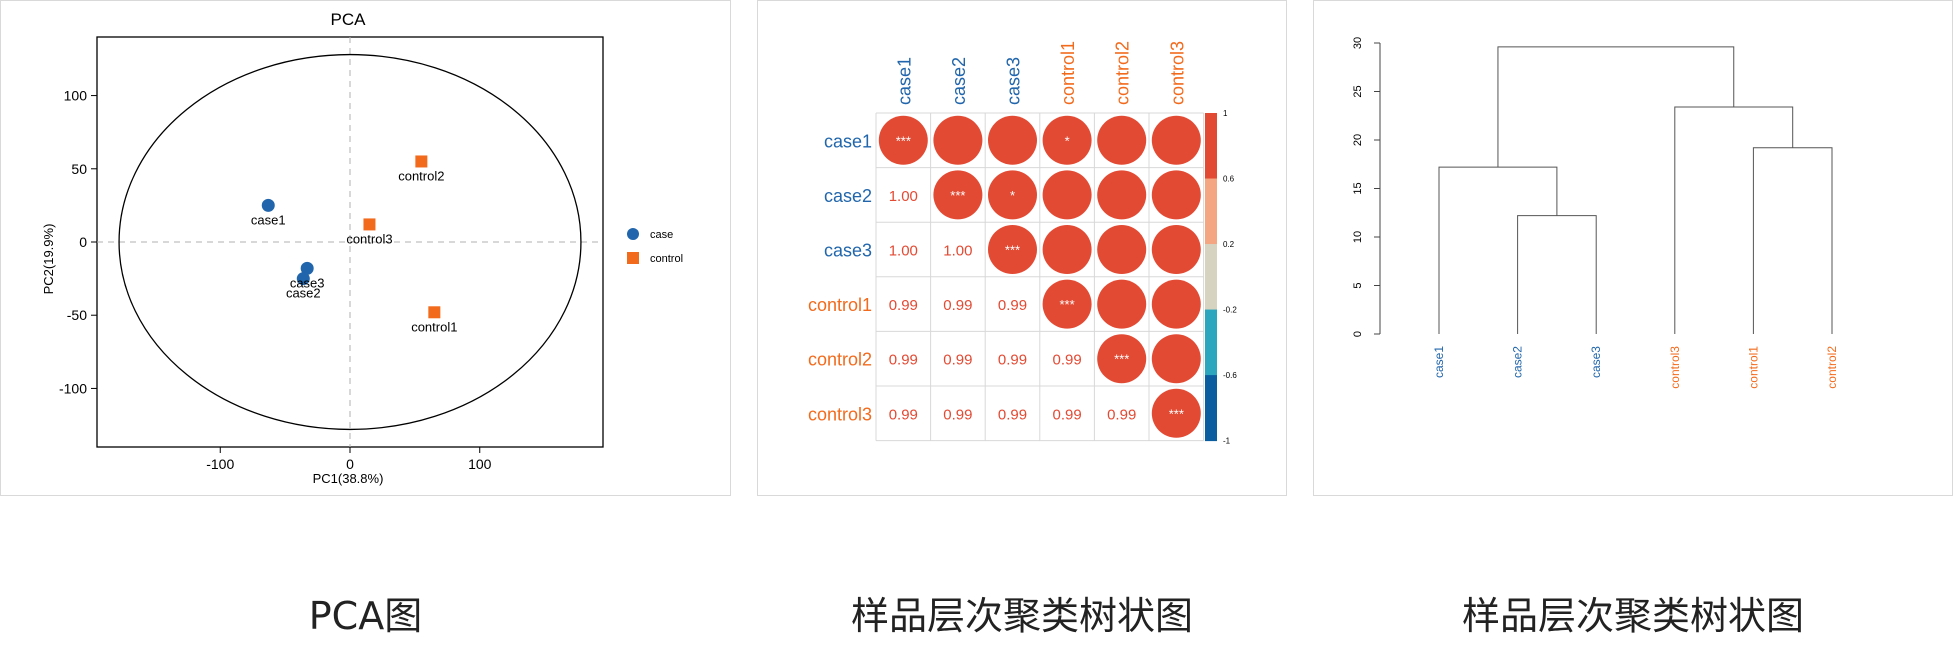 The width and height of the screenshot is (1954, 658). Describe the element at coordinates (1358, 140) in the screenshot. I see `dendro-ytick-label: 20` at that location.